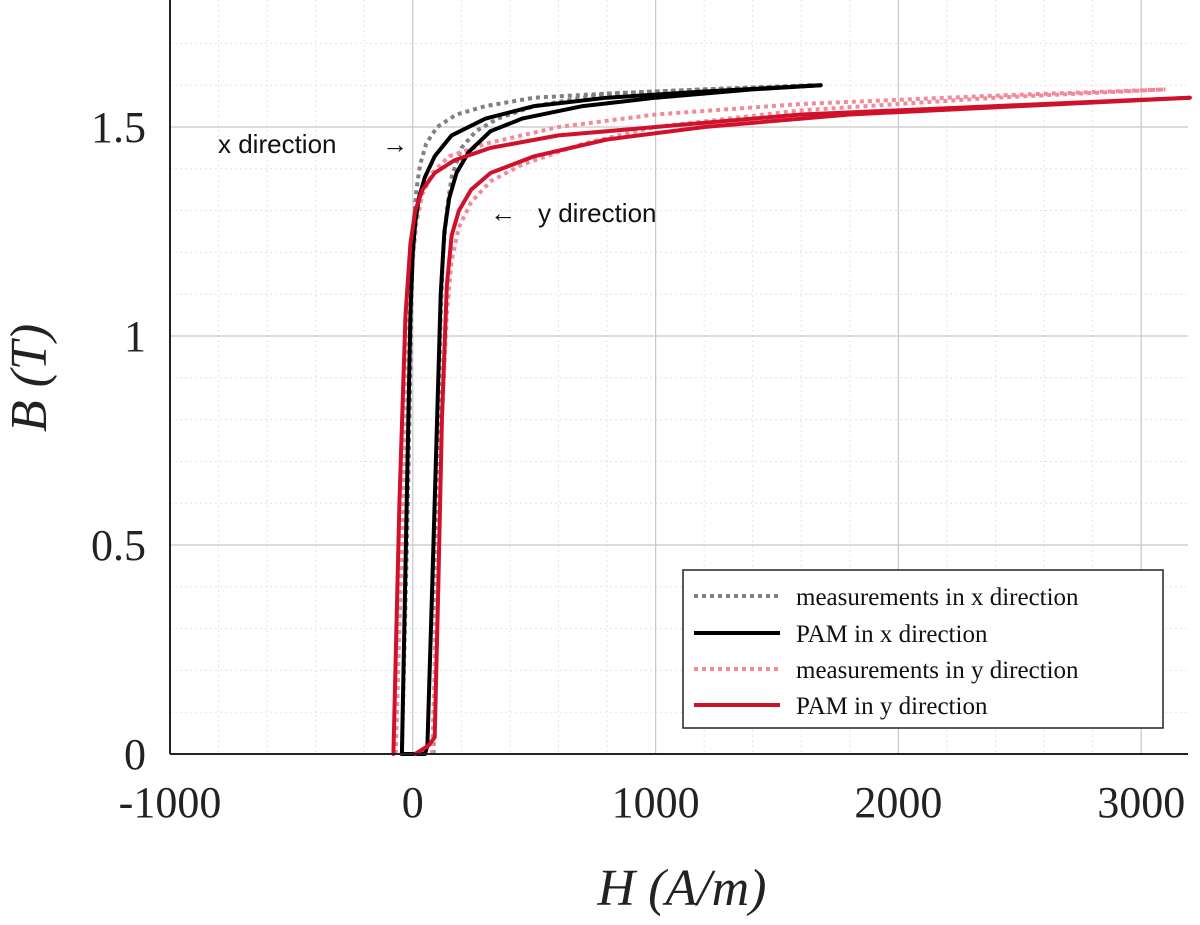  I want to click on legend-label-measurements-x: measurements in x direction, so click(937, 597).